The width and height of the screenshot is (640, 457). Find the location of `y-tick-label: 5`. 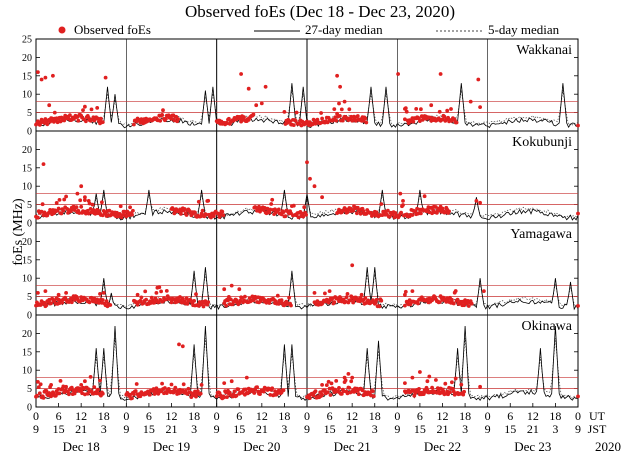

y-tick-label: 5 is located at coordinates (29, 297).